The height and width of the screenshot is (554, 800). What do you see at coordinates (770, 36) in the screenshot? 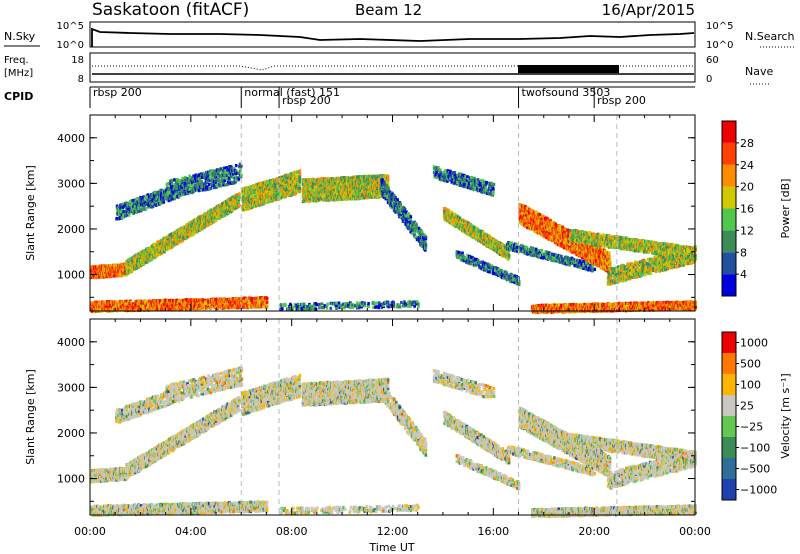
I see `noise-right-label: N.Search` at bounding box center [770, 36].